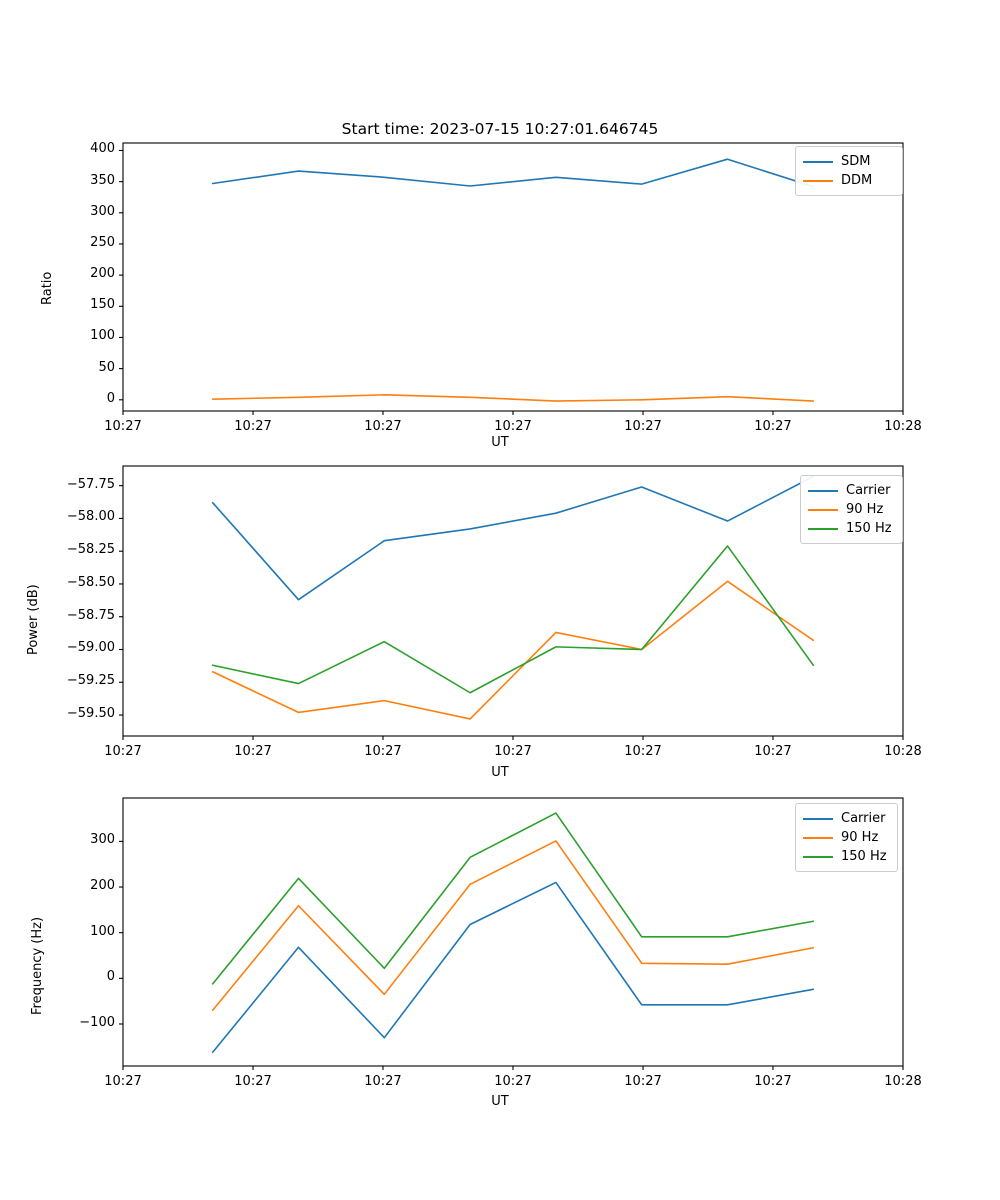  What do you see at coordinates (102, 305) in the screenshot?
I see `y-tick-label: 150` at bounding box center [102, 305].